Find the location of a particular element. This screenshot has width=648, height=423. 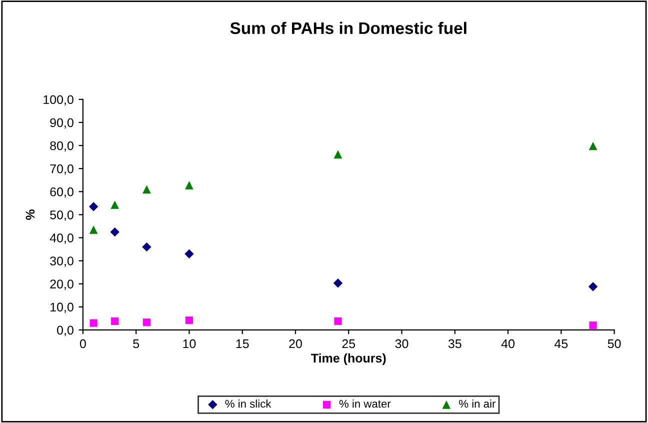

y-tick-label: 70,0 is located at coordinates (62, 169).